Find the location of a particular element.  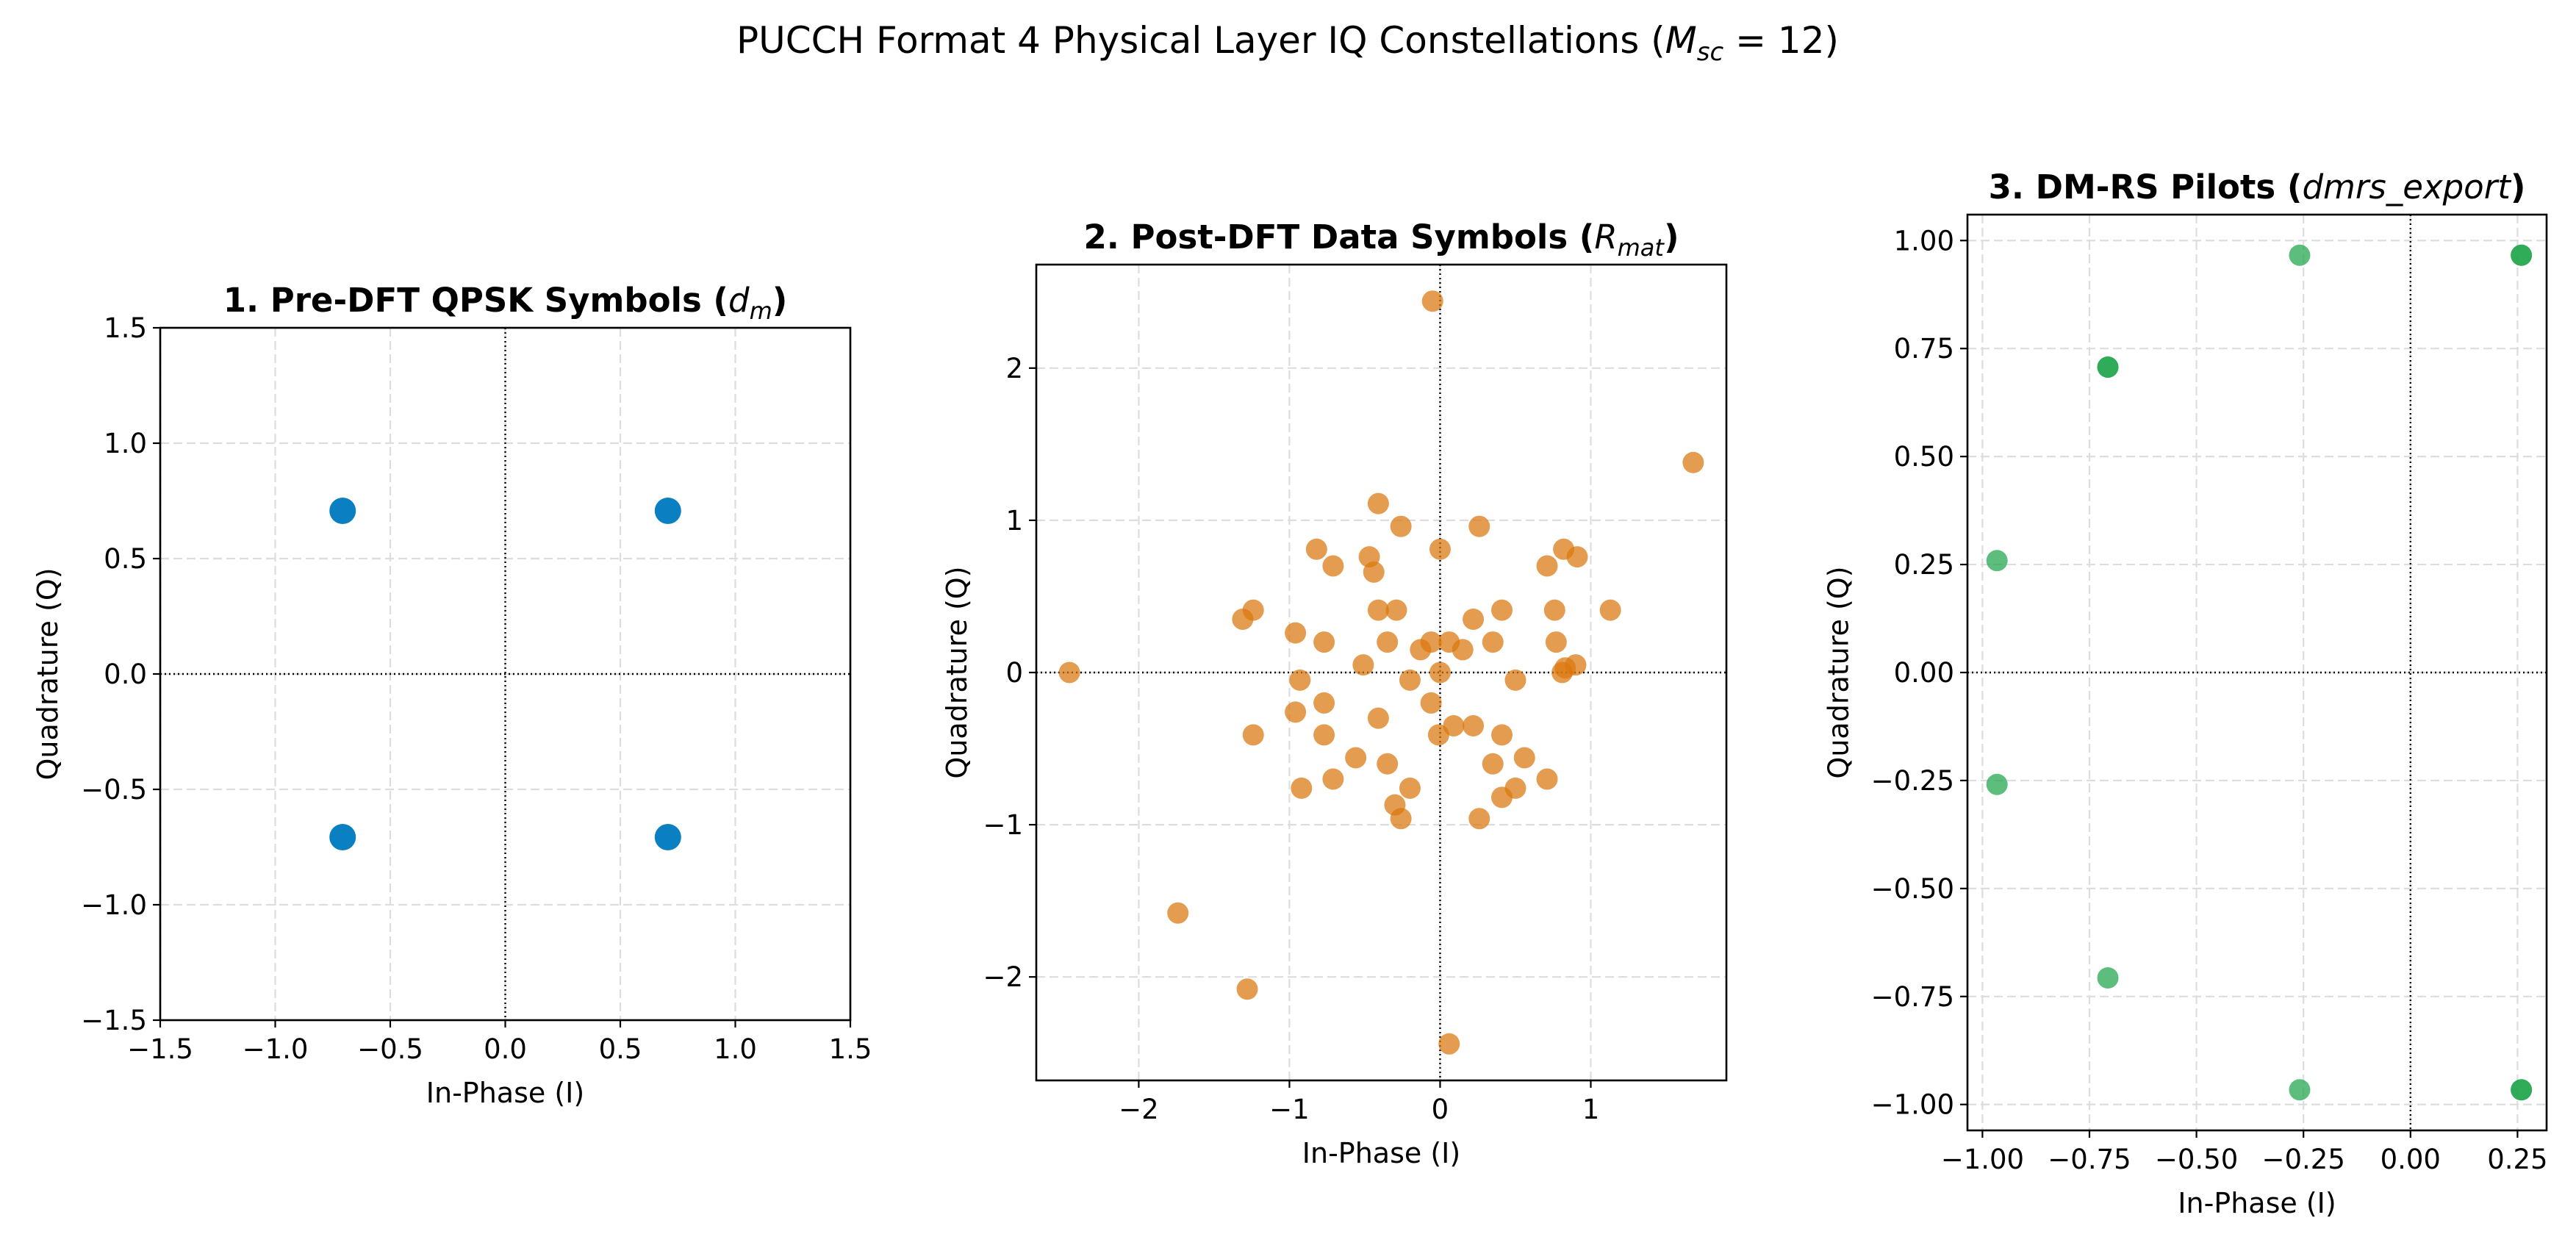

pre-dft-xtick-label-4: 0.5 is located at coordinates (620, 1049).